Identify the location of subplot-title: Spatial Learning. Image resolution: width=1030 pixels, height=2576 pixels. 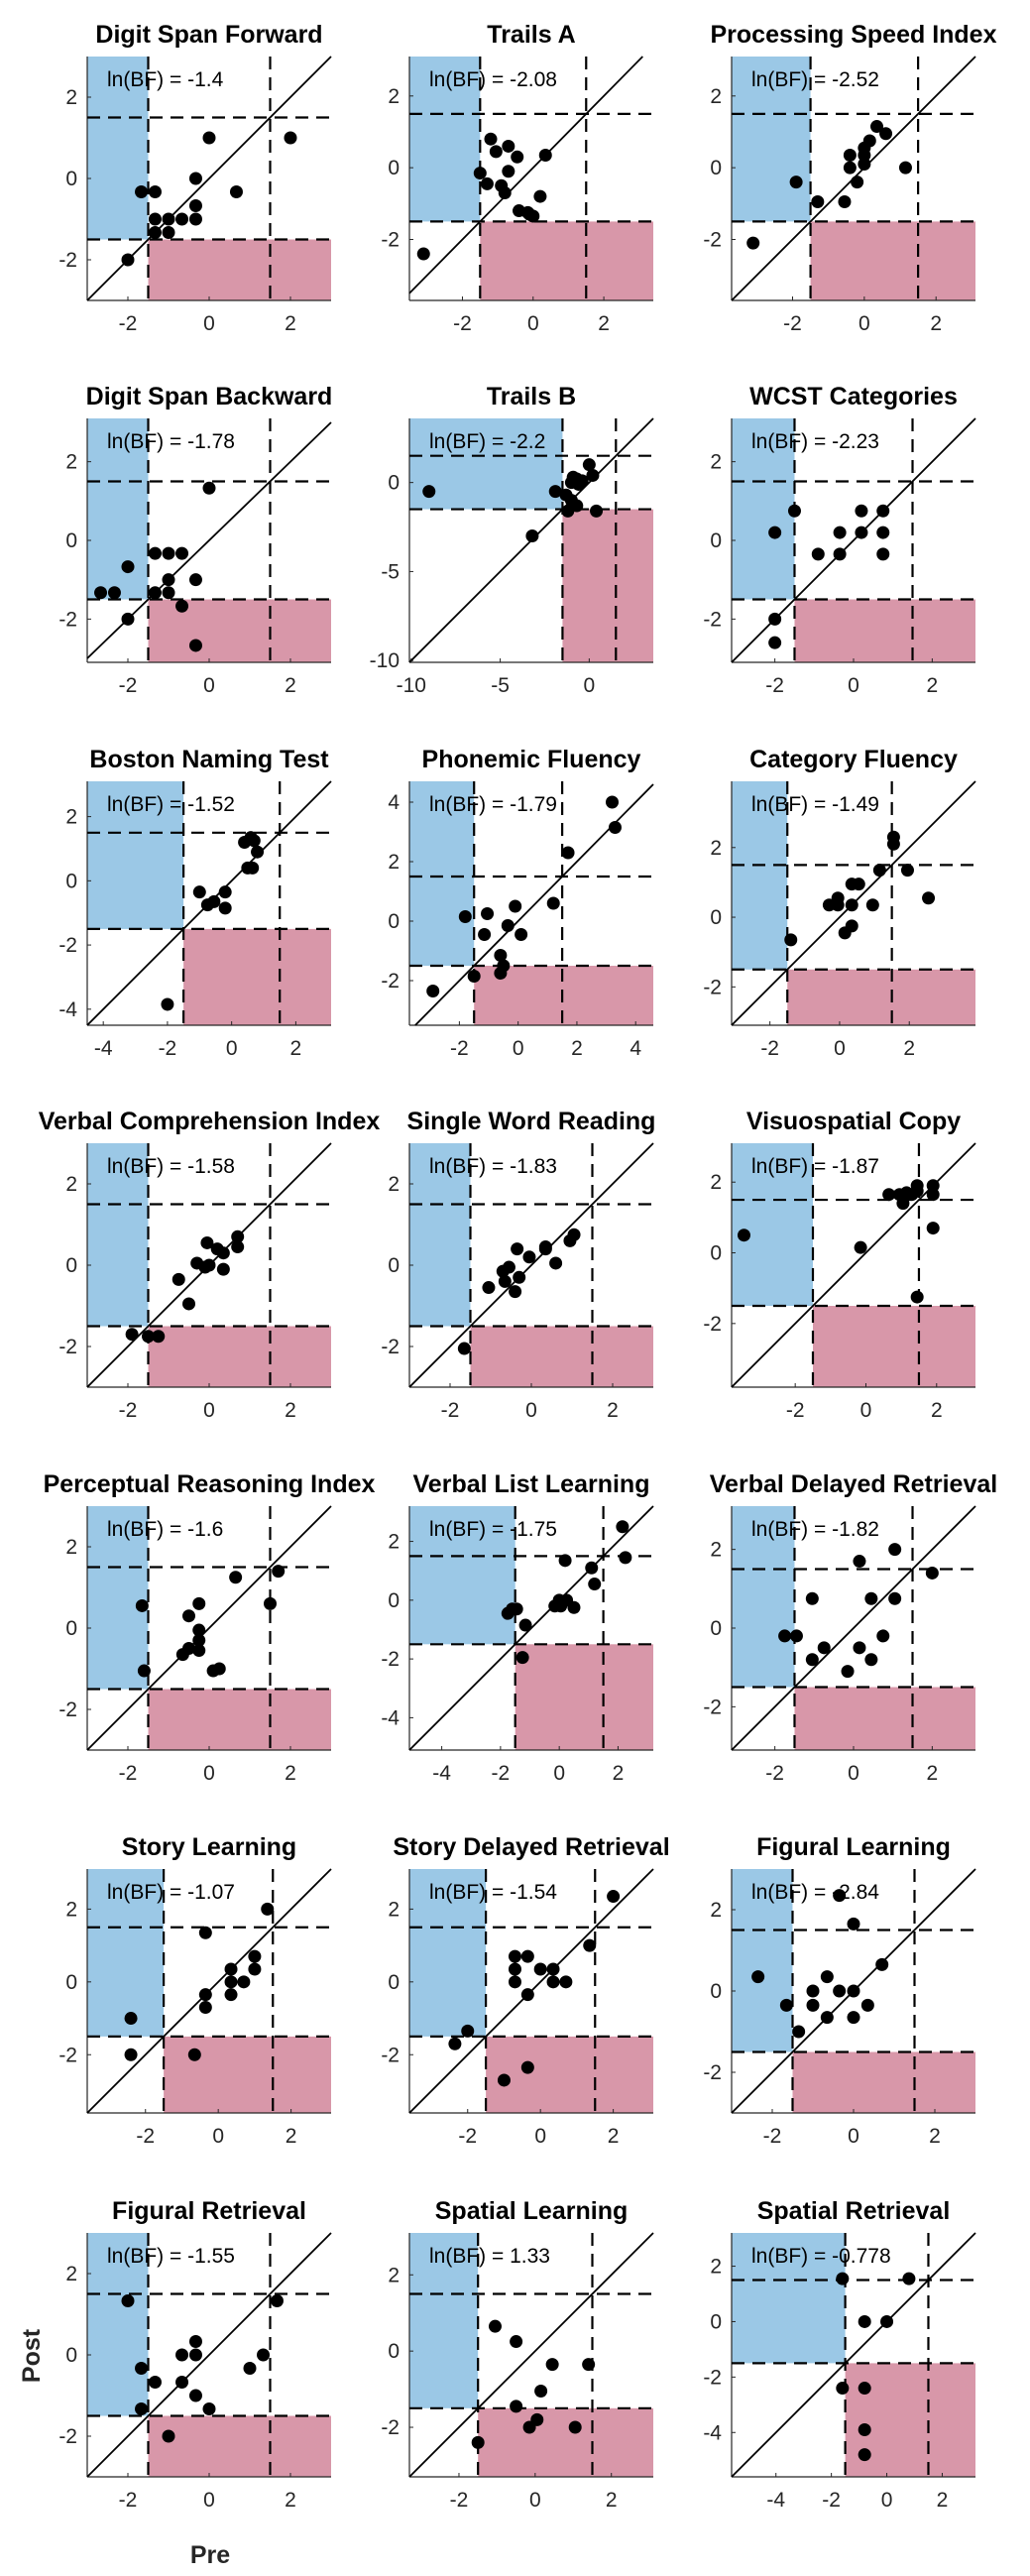
(531, 2211).